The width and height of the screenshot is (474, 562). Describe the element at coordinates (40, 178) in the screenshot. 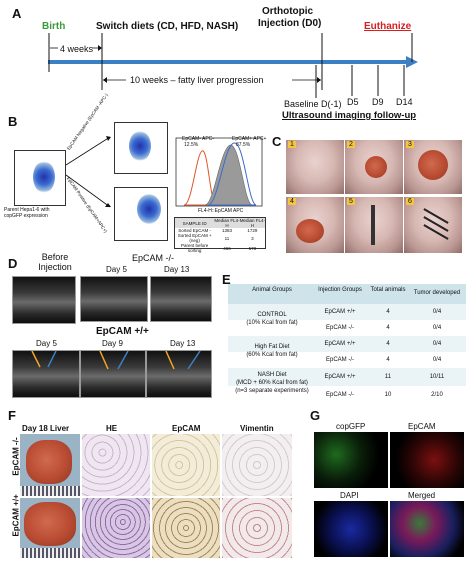

I see `parent-scatter-plot` at that location.